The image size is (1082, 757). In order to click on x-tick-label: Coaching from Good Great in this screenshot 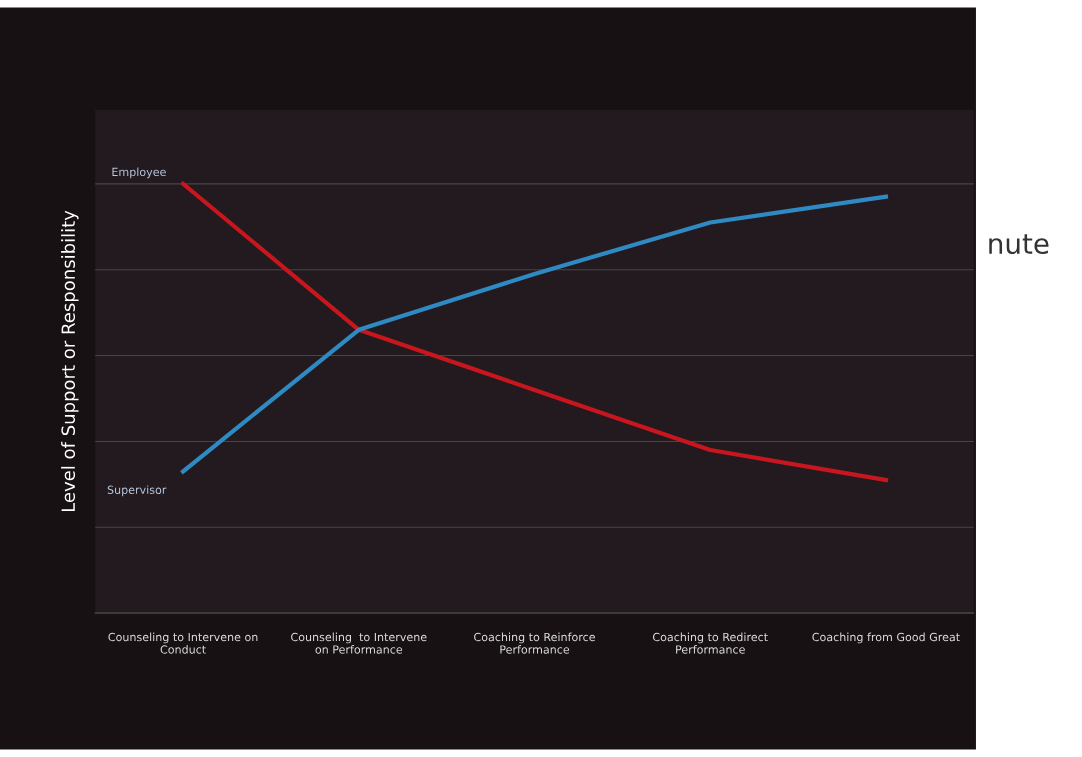, I will do `click(886, 638)`.